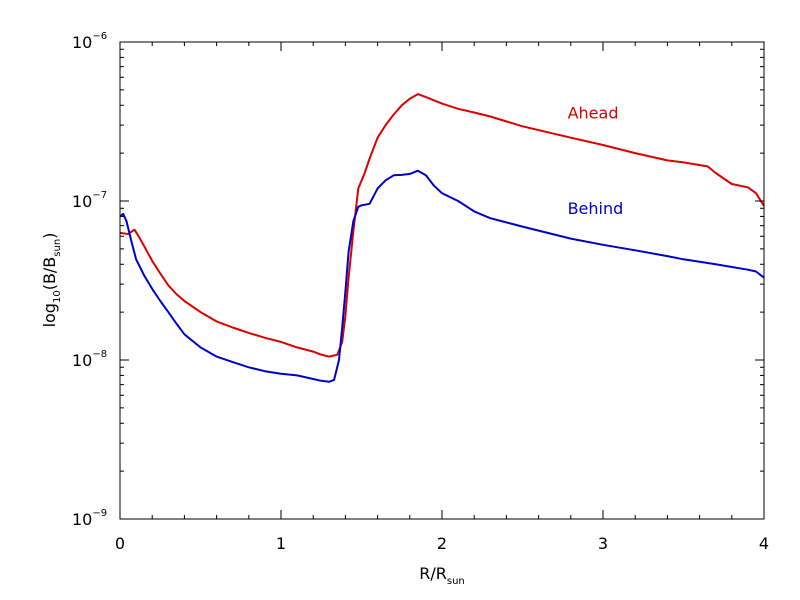 This screenshot has height=600, width=800. I want to click on x-tick-label: 2, so click(442, 543).